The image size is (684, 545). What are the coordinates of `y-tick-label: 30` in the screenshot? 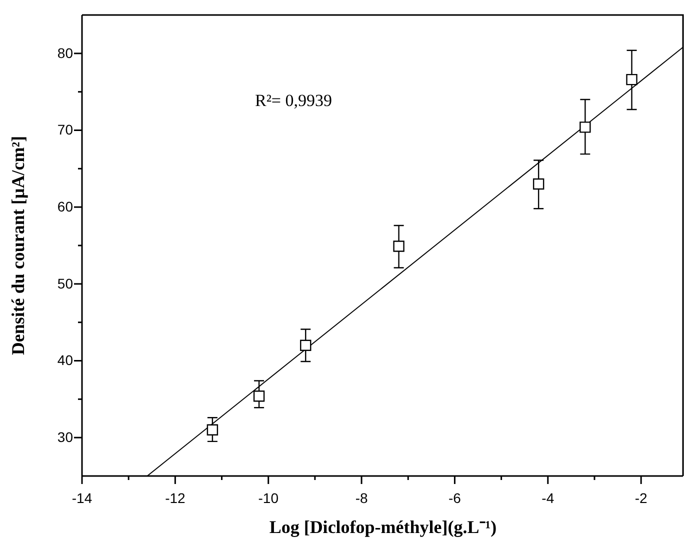 It's located at (65, 437).